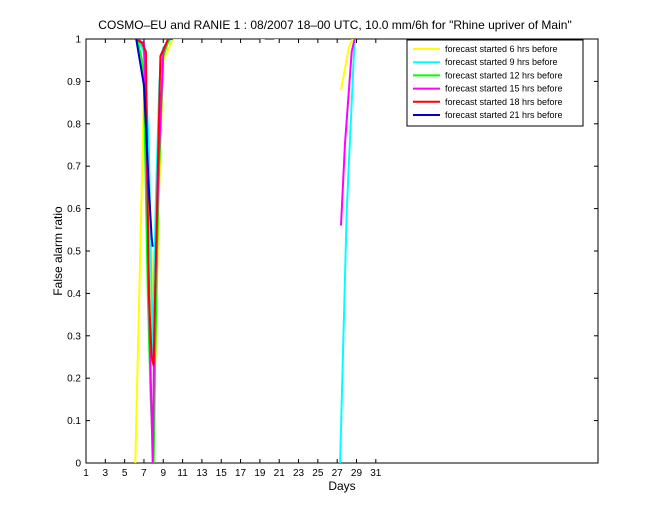 Image resolution: width=660 pixels, height=520 pixels. I want to click on legend-box, so click(495, 83).